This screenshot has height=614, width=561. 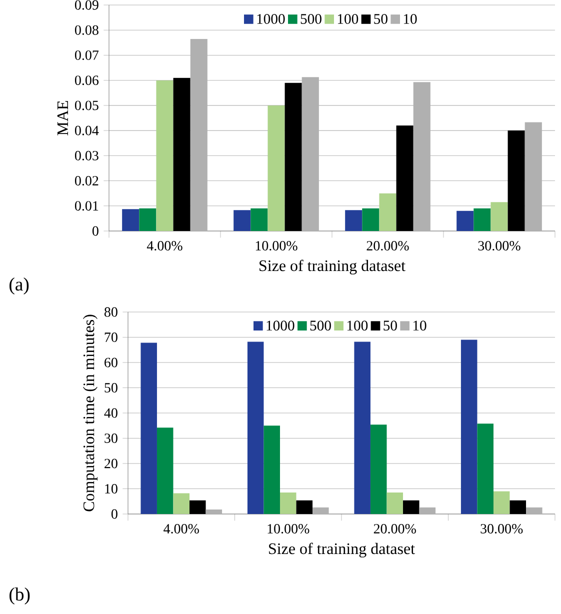 What do you see at coordinates (86, 181) in the screenshot?
I see `y-tick-label: 0.02` at bounding box center [86, 181].